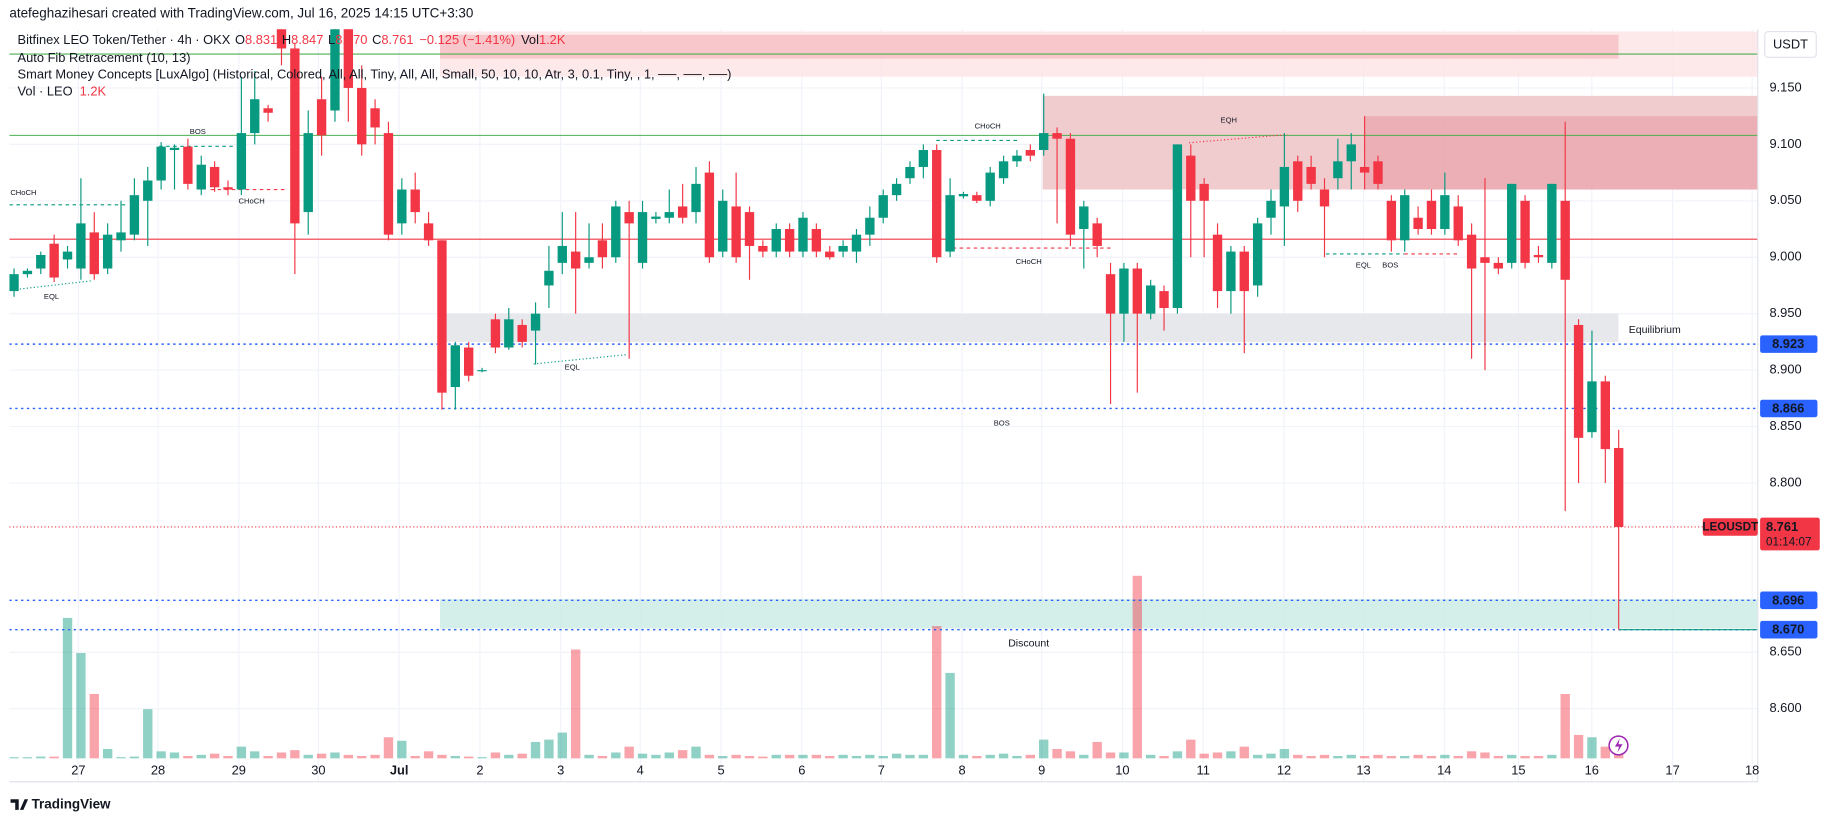 This screenshot has height=822, width=1835. What do you see at coordinates (1785, 143) in the screenshot?
I see `y-tick-label: 9.100` at bounding box center [1785, 143].